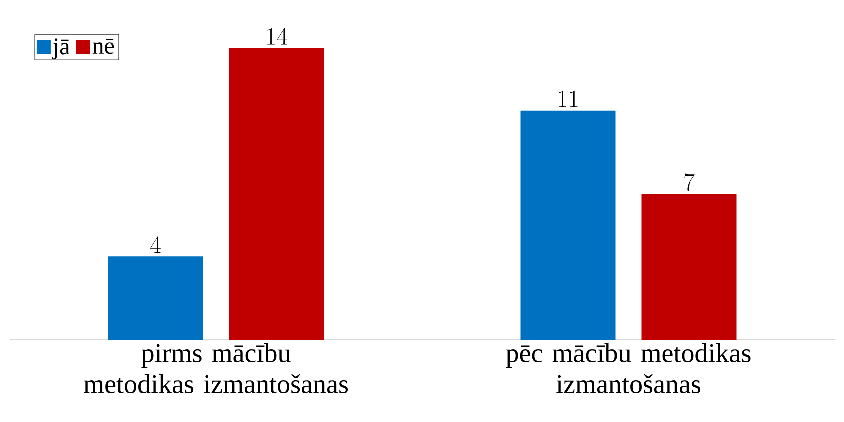 This screenshot has height=422, width=844. Describe the element at coordinates (689, 183) in the screenshot. I see `data-label: 7` at that location.